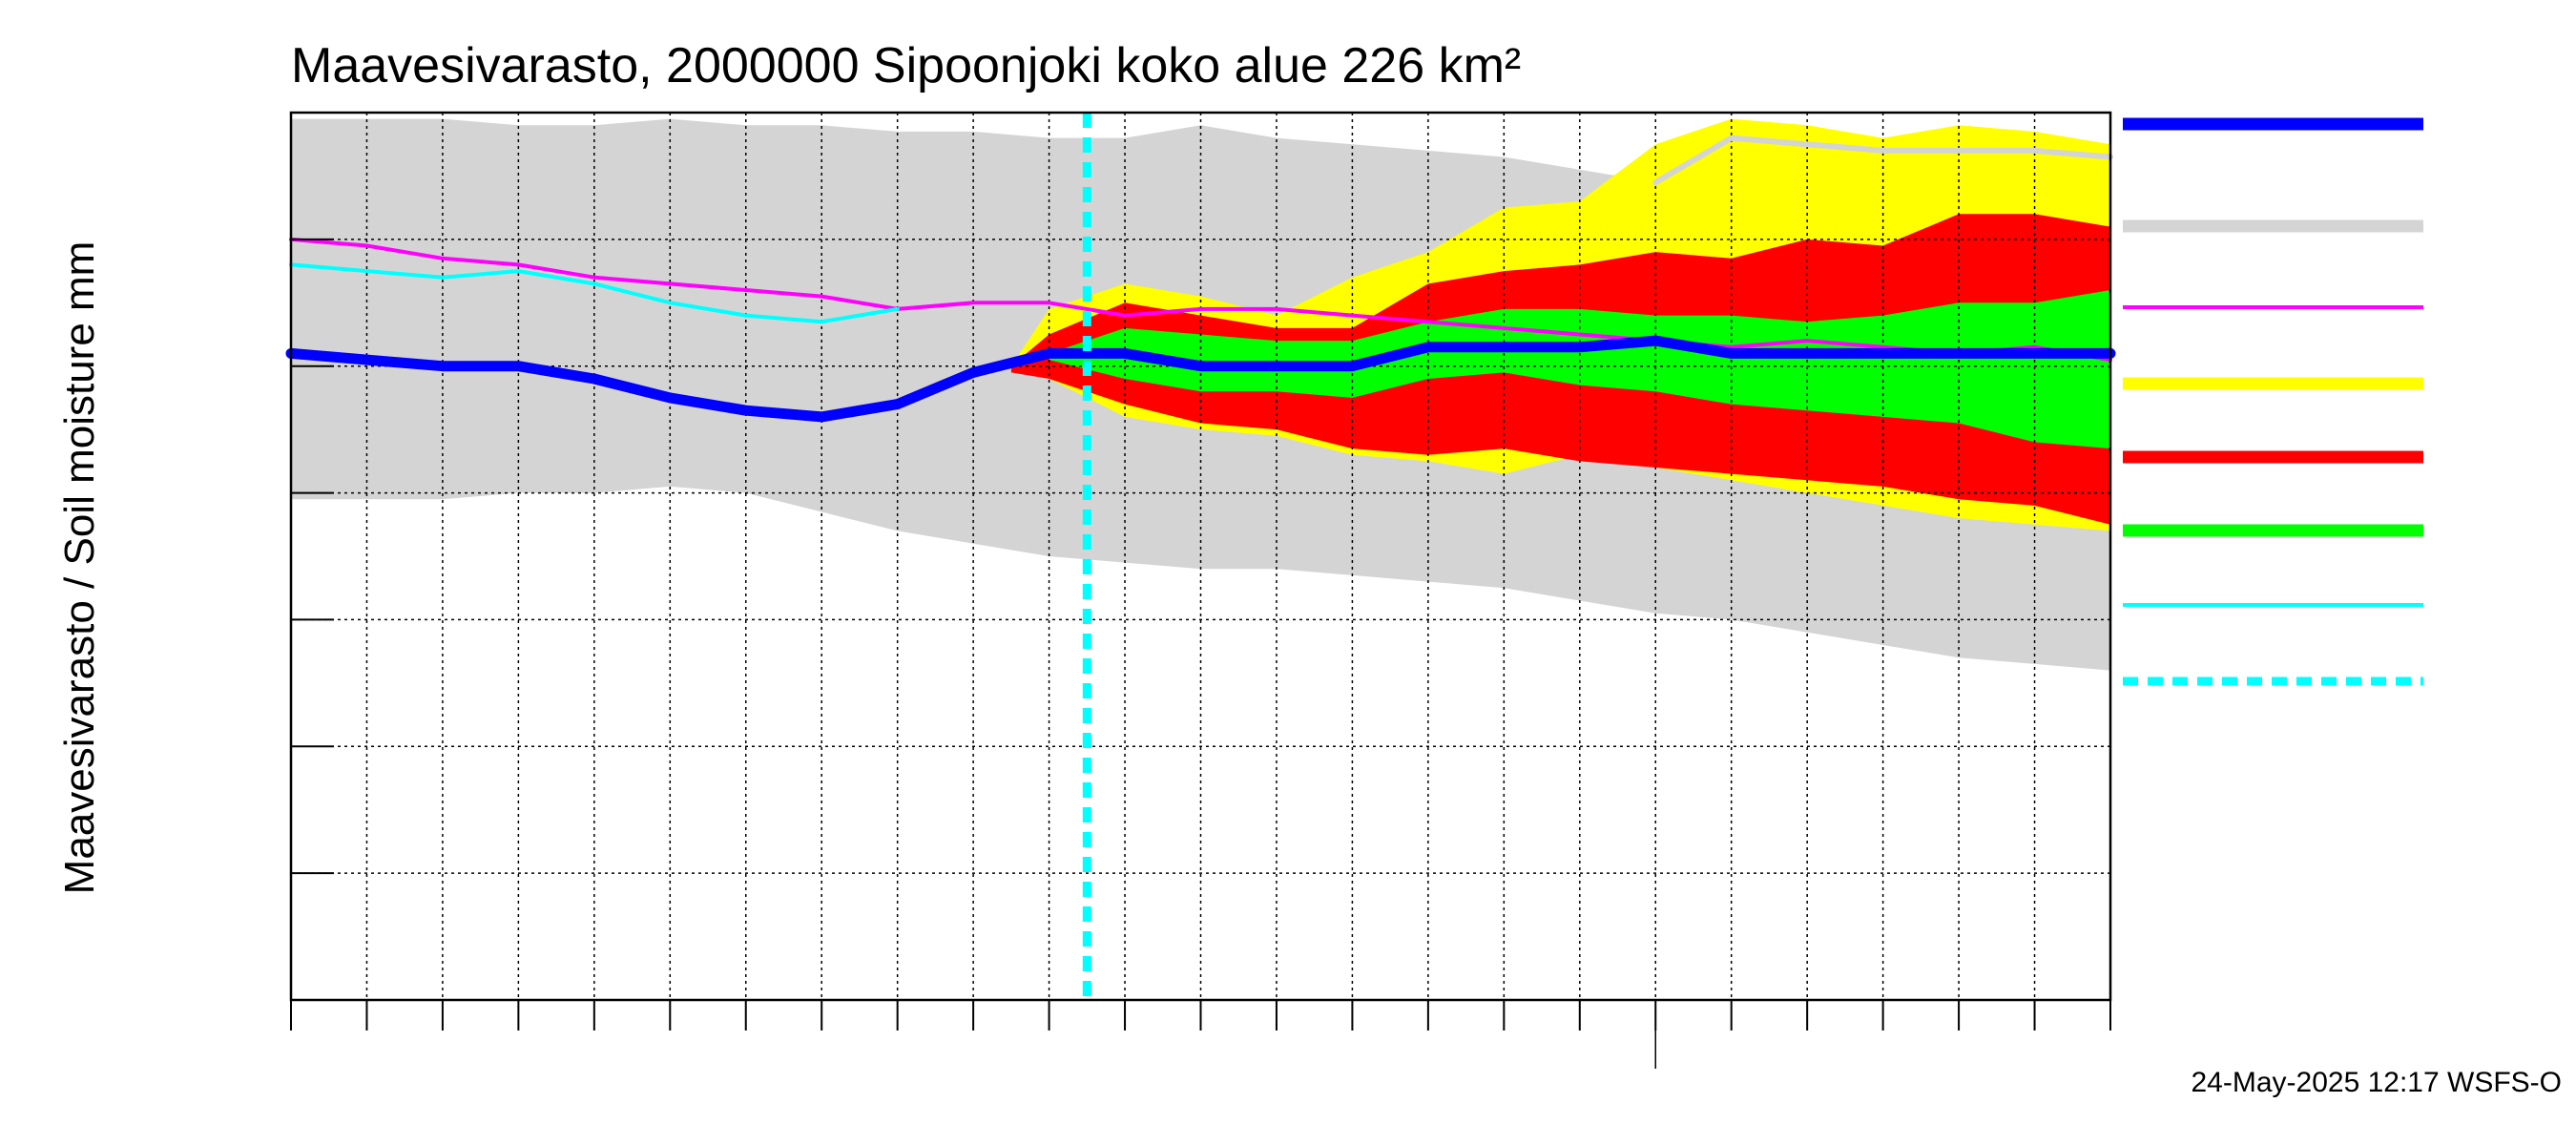  What do you see at coordinates (1200, 1034) in the screenshot?
I see `x-axis` at bounding box center [1200, 1034].